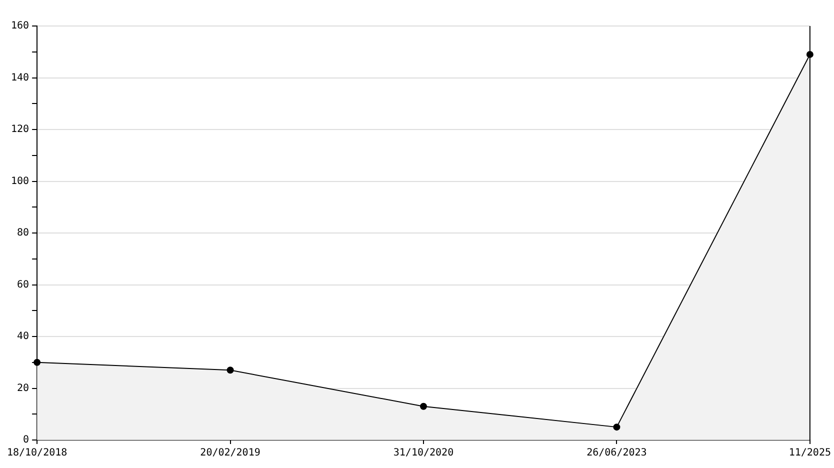 Image resolution: width=834 pixels, height=468 pixels. I want to click on x-tick-label: 31/10/2020, so click(423, 453).